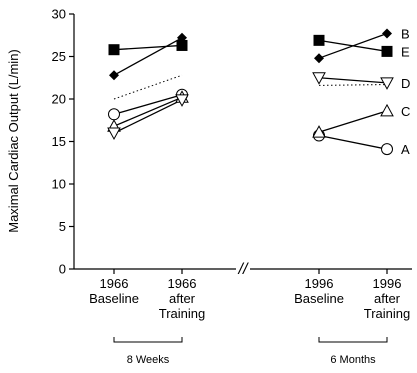 This screenshot has height=373, width=417. What do you see at coordinates (353, 360) in the screenshot?
I see `period-label: 6 Months` at bounding box center [353, 360].